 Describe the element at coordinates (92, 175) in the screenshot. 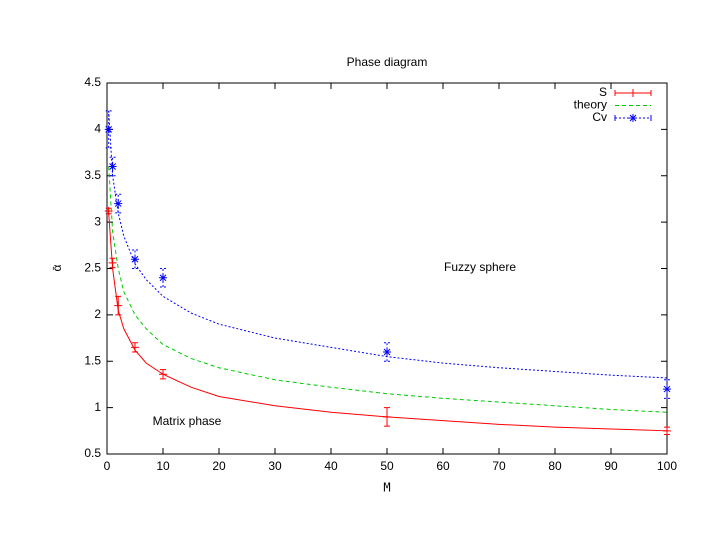

I see `y-tick-label: 3.5` at that location.